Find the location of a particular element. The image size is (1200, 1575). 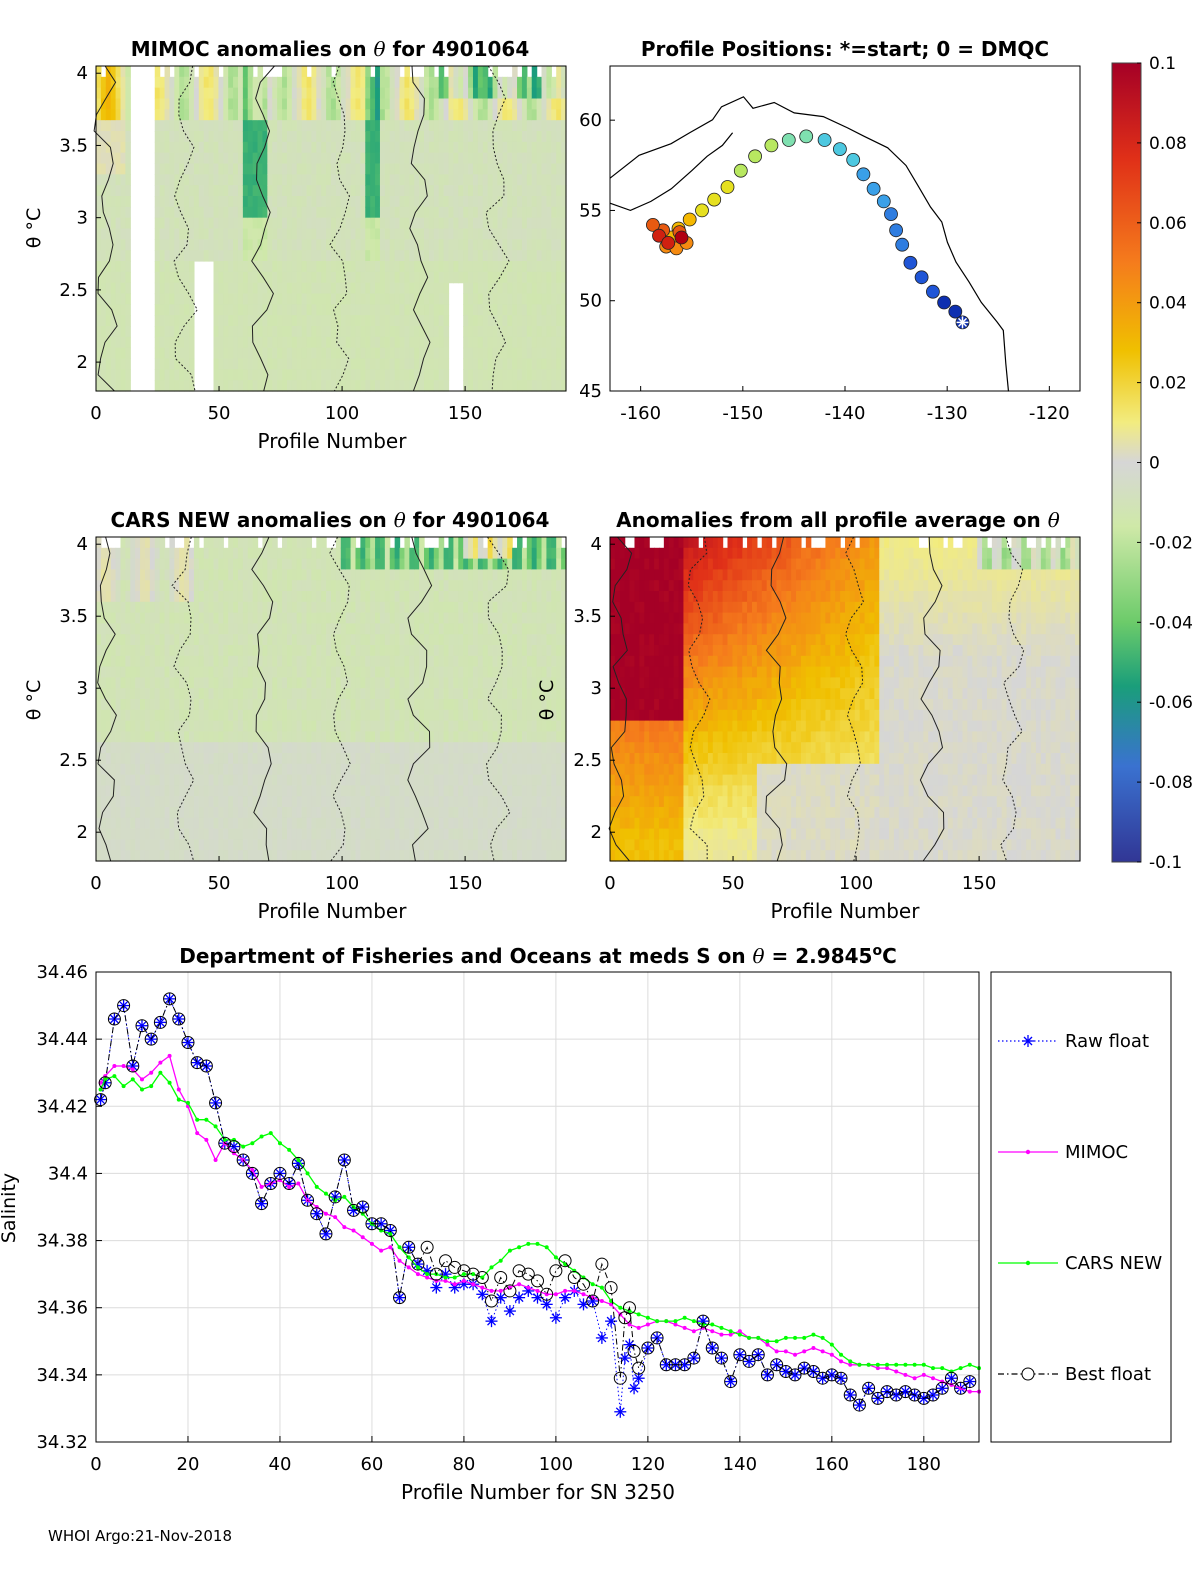

cars-title: CARS NEW anomalies on θ for 4901064 is located at coordinates (330, 520).